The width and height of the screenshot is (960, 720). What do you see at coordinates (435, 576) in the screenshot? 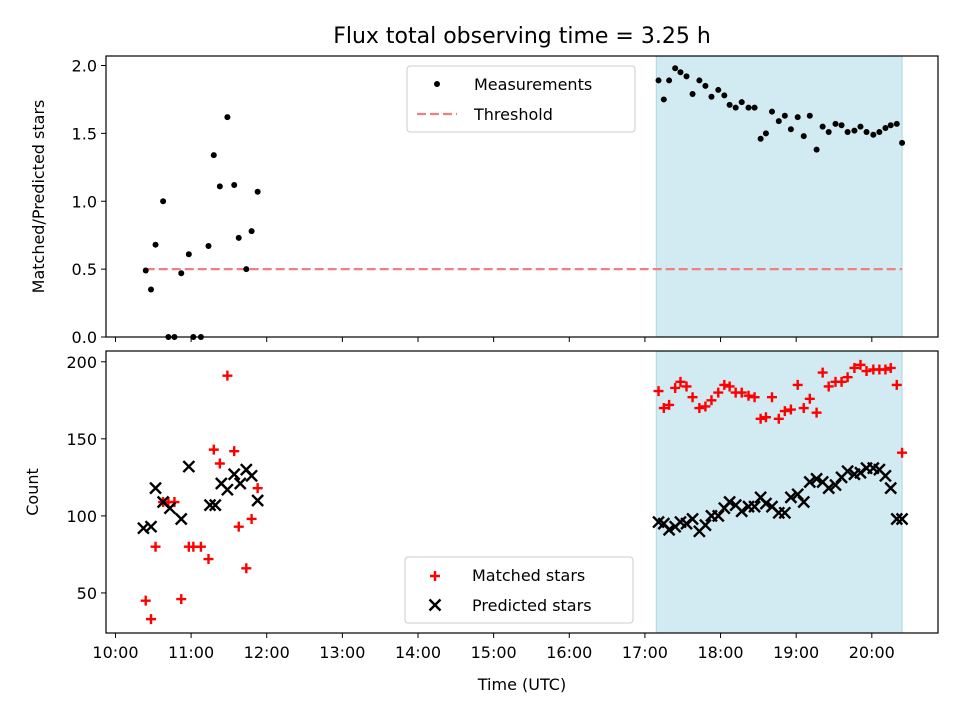
I see `legend-plus-marker` at bounding box center [435, 576].